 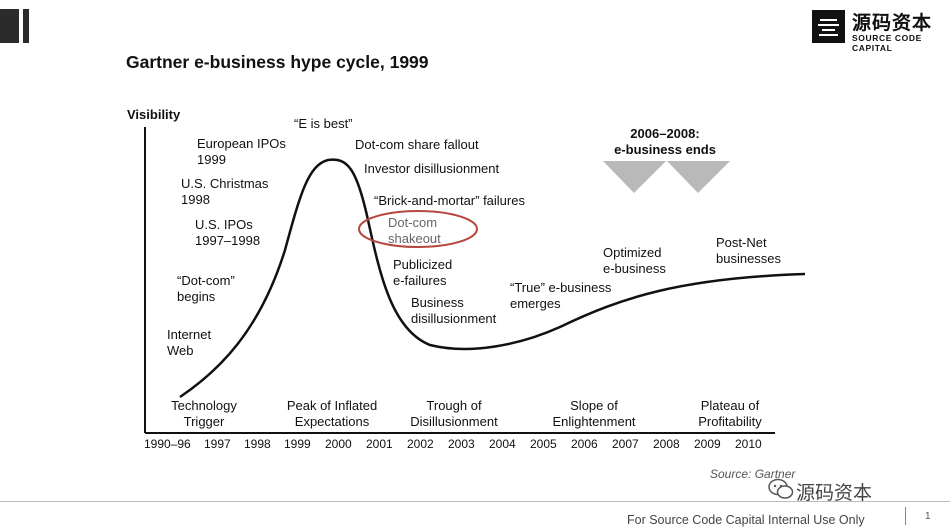 What do you see at coordinates (204, 413) in the screenshot?
I see `phase-technology-trigger: Technology Trigger` at bounding box center [204, 413].